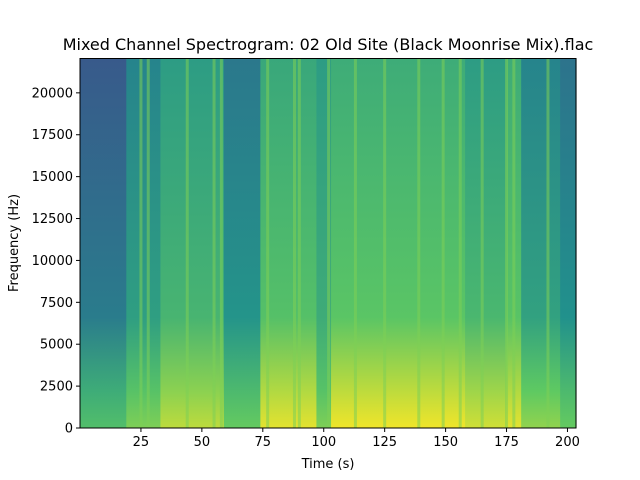  I want to click on y-tick-label: 17500, so click(52, 135).